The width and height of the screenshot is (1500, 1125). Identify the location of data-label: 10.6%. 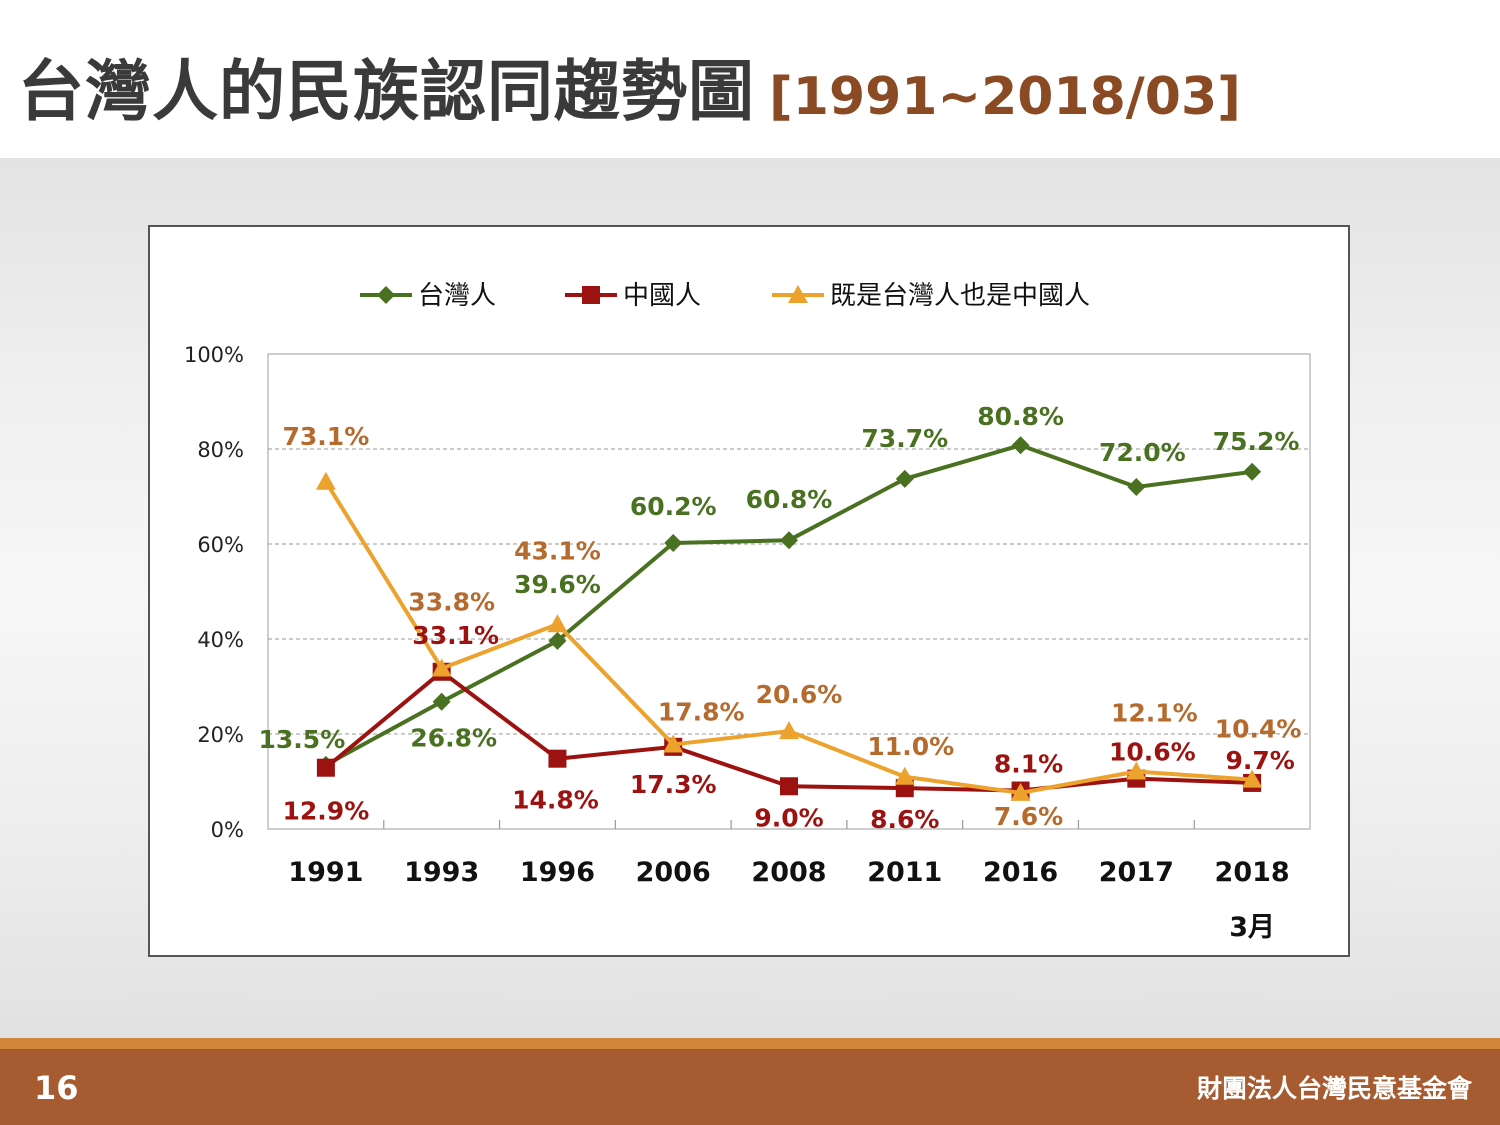
(1152, 752).